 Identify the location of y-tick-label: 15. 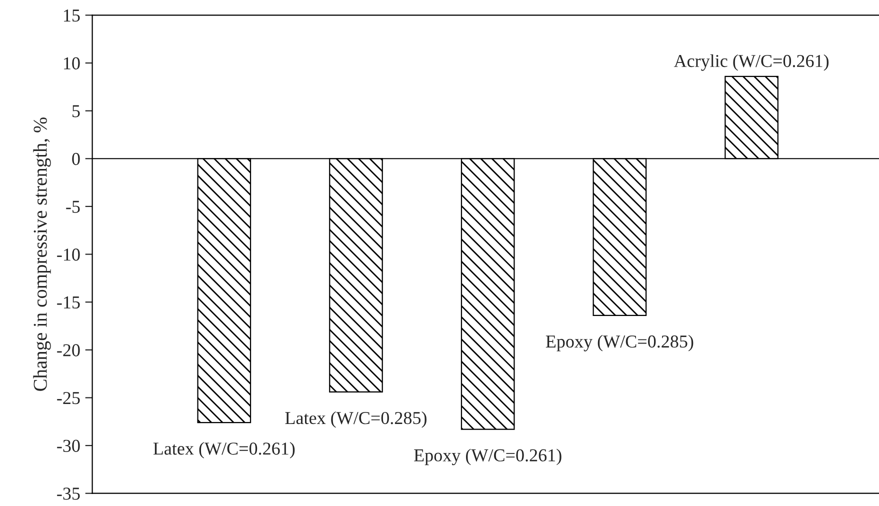
(72, 16).